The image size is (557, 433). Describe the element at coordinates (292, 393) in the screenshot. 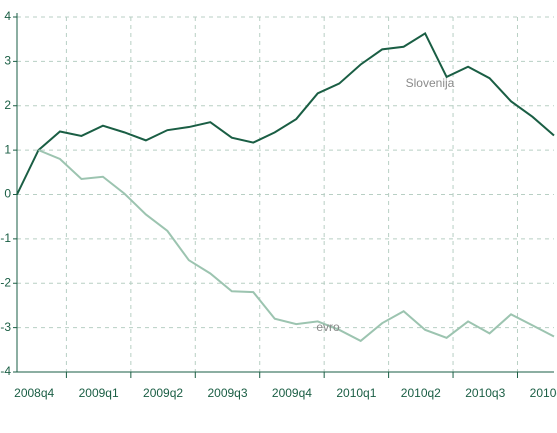

I see `x-tick-label: 2009q4` at that location.